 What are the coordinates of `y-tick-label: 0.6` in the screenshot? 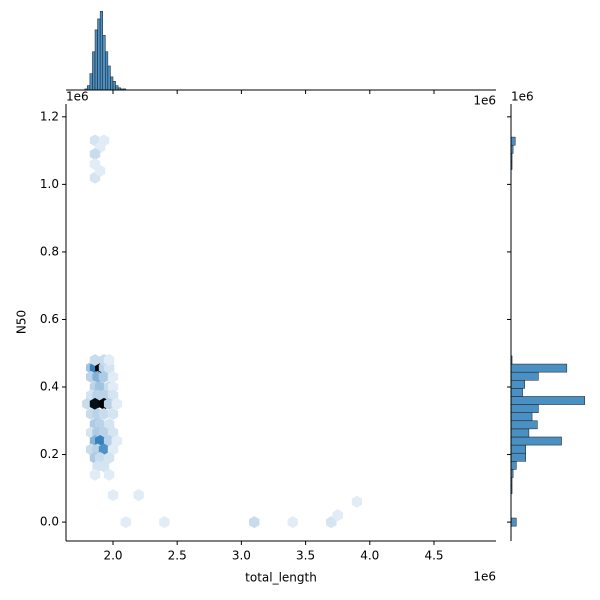 It's located at (49, 319).